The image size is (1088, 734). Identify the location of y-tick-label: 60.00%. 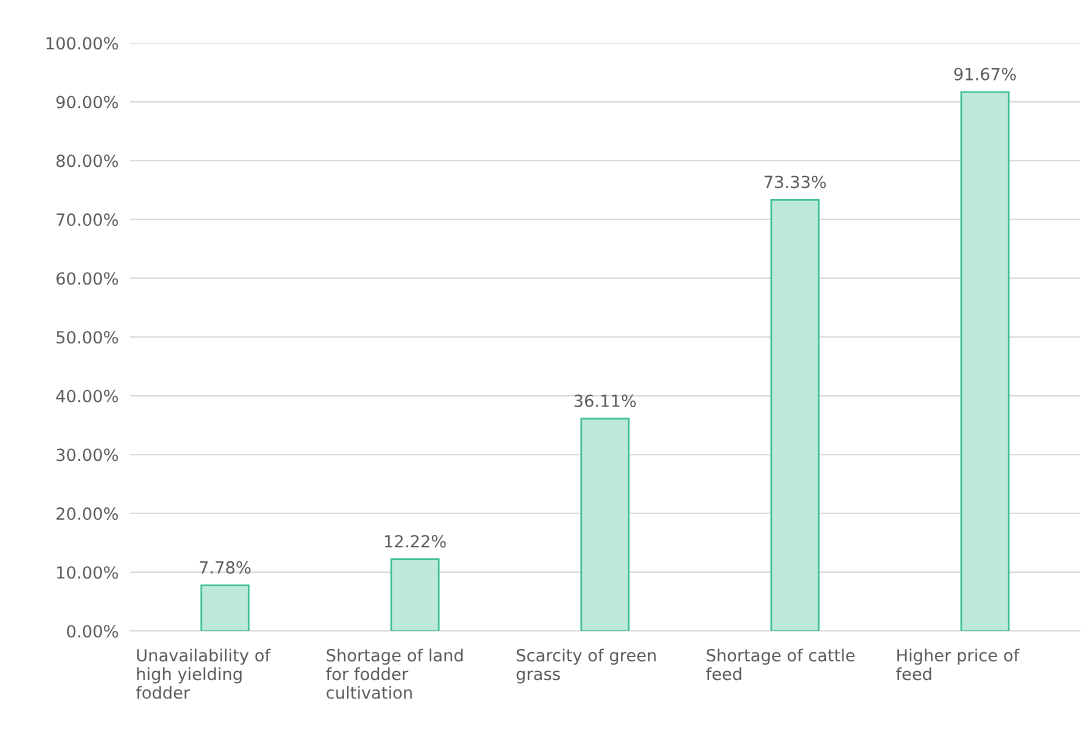
(87, 278).